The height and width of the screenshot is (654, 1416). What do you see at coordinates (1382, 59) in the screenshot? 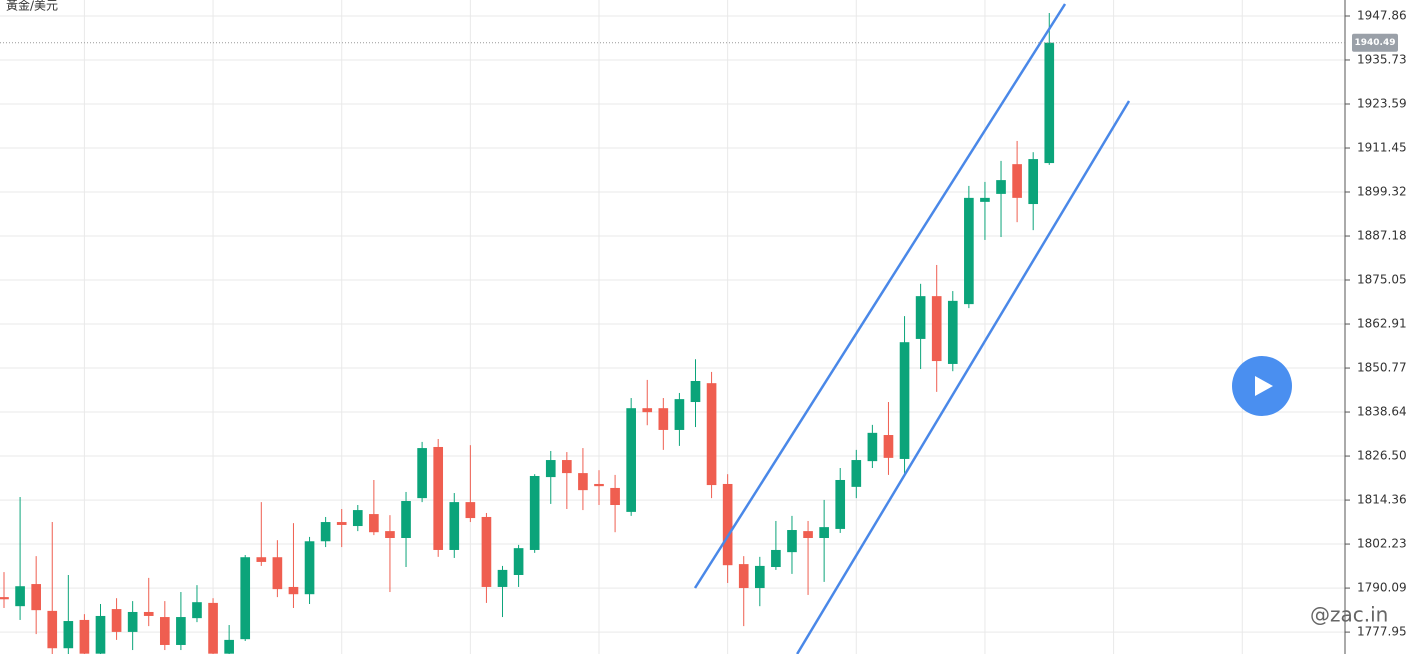
I see `y-tick-label: 1935.73` at bounding box center [1382, 59].